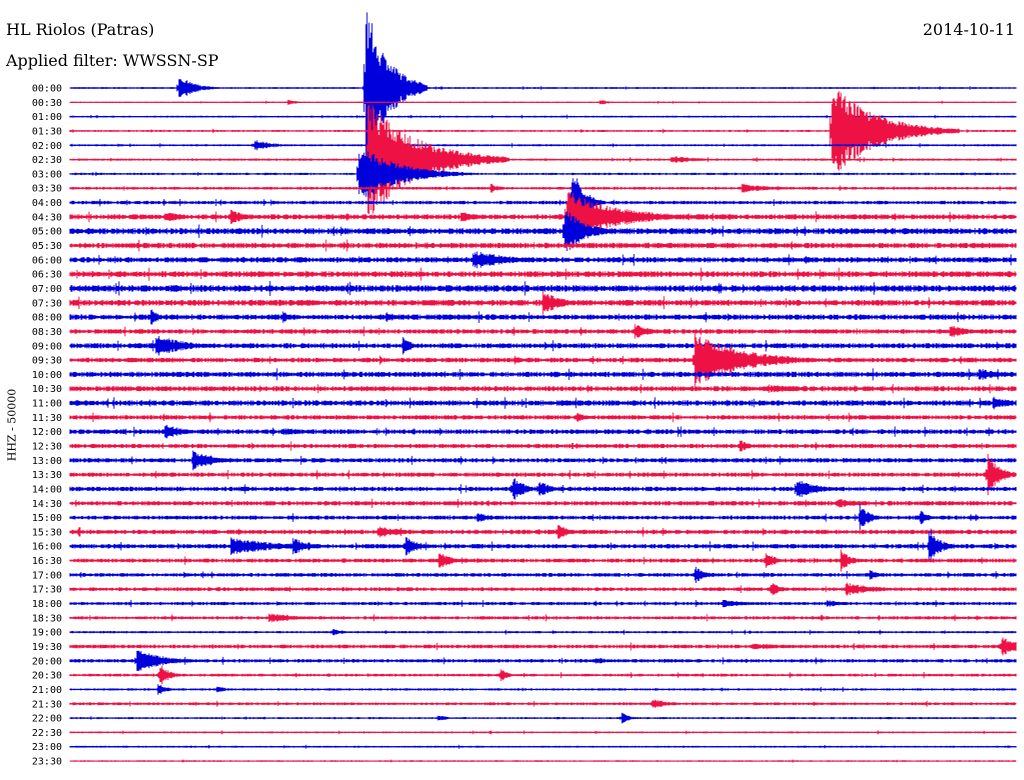  What do you see at coordinates (47, 432) in the screenshot?
I see `row-time-label: 12:00` at bounding box center [47, 432].